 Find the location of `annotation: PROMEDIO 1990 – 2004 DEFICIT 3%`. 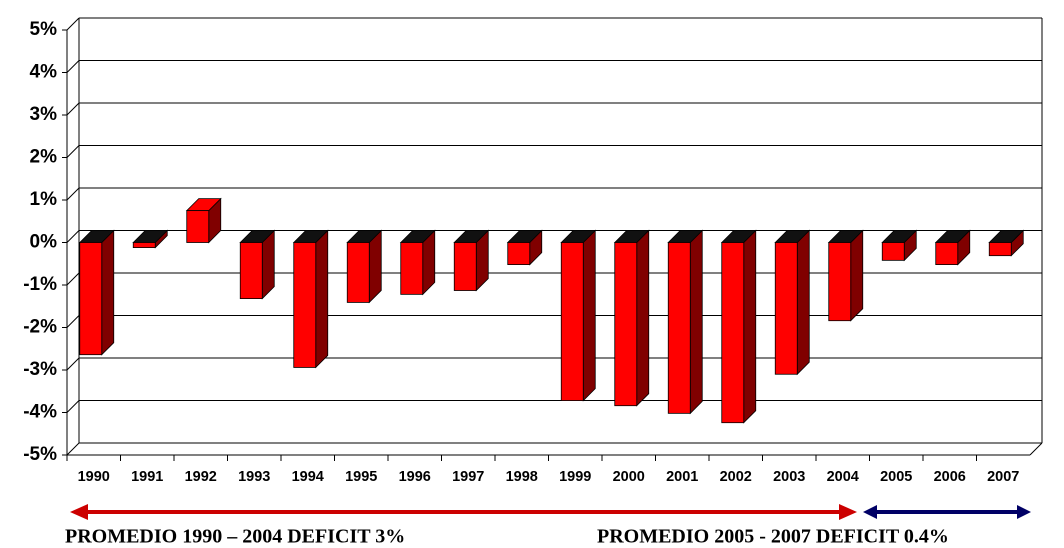

annotation: PROMEDIO 1990 – 2004 DEFICIT 3% is located at coordinates (235, 537).